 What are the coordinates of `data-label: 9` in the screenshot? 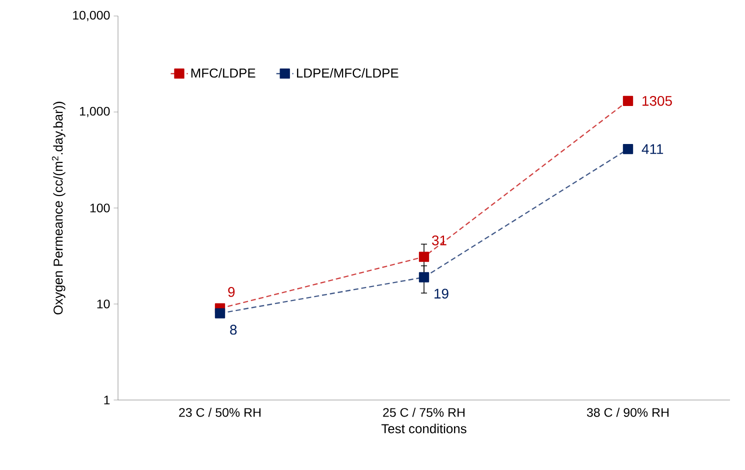 It's located at (231, 292).